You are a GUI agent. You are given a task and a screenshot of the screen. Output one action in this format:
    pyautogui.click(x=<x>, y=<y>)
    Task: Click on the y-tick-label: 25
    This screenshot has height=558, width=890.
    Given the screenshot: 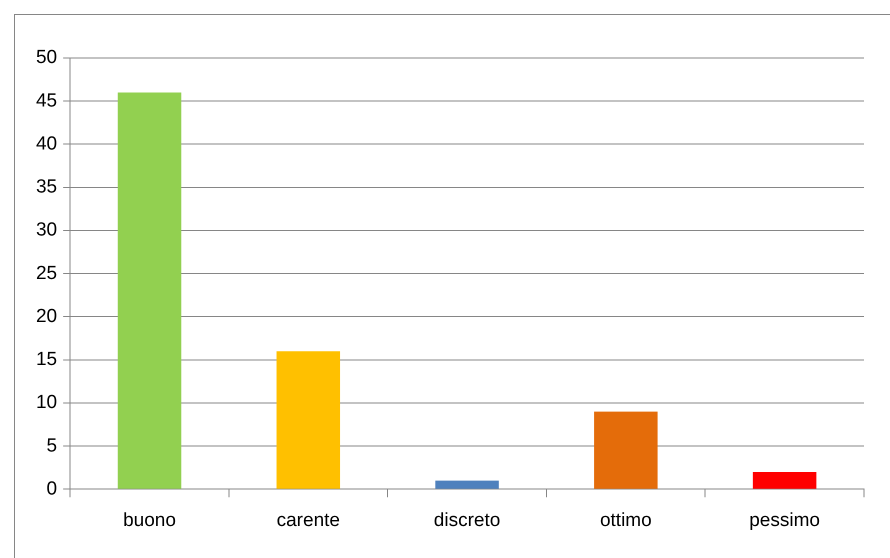 What is the action you would take?
    pyautogui.click(x=47, y=273)
    